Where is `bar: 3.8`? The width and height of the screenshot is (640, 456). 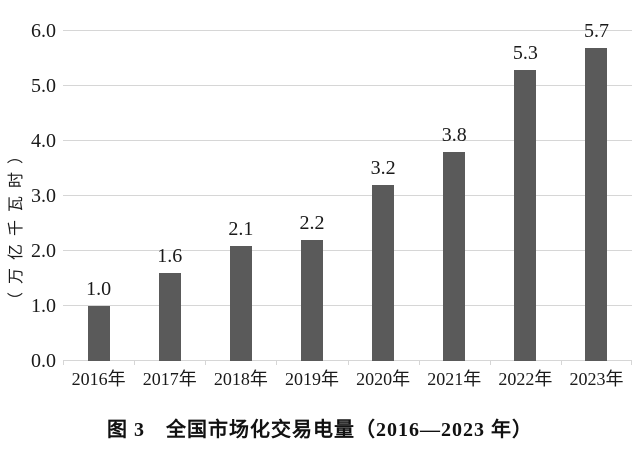
bar: 3.8 is located at coordinates (454, 243).